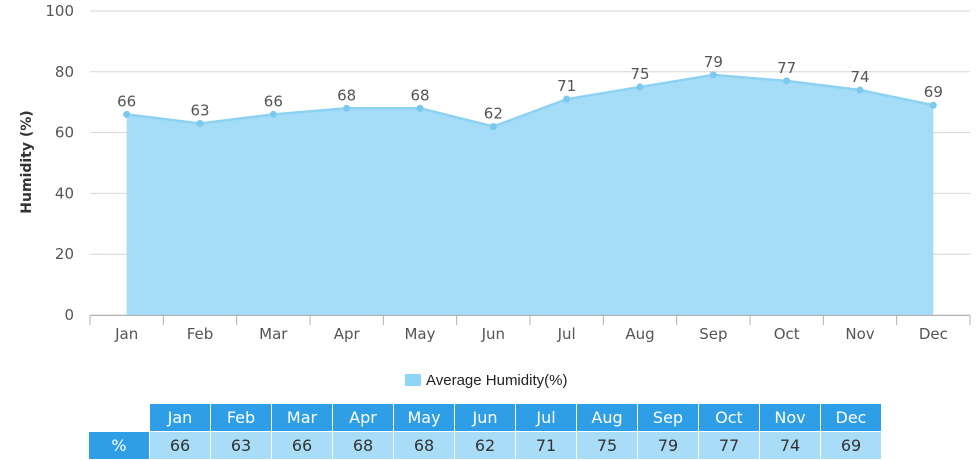 The width and height of the screenshot is (980, 460). Describe the element at coordinates (419, 334) in the screenshot. I see `x-tick-label-may: May` at that location.